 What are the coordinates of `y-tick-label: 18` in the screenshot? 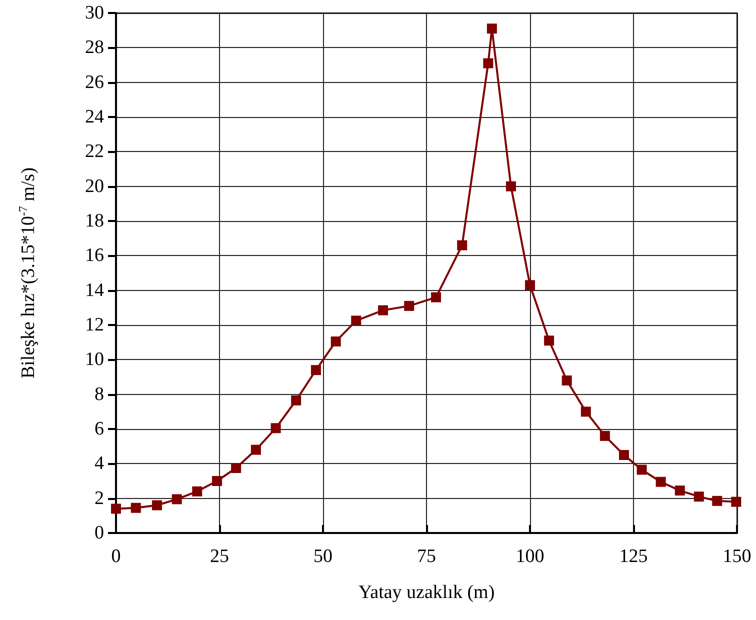 It's located at (94, 221).